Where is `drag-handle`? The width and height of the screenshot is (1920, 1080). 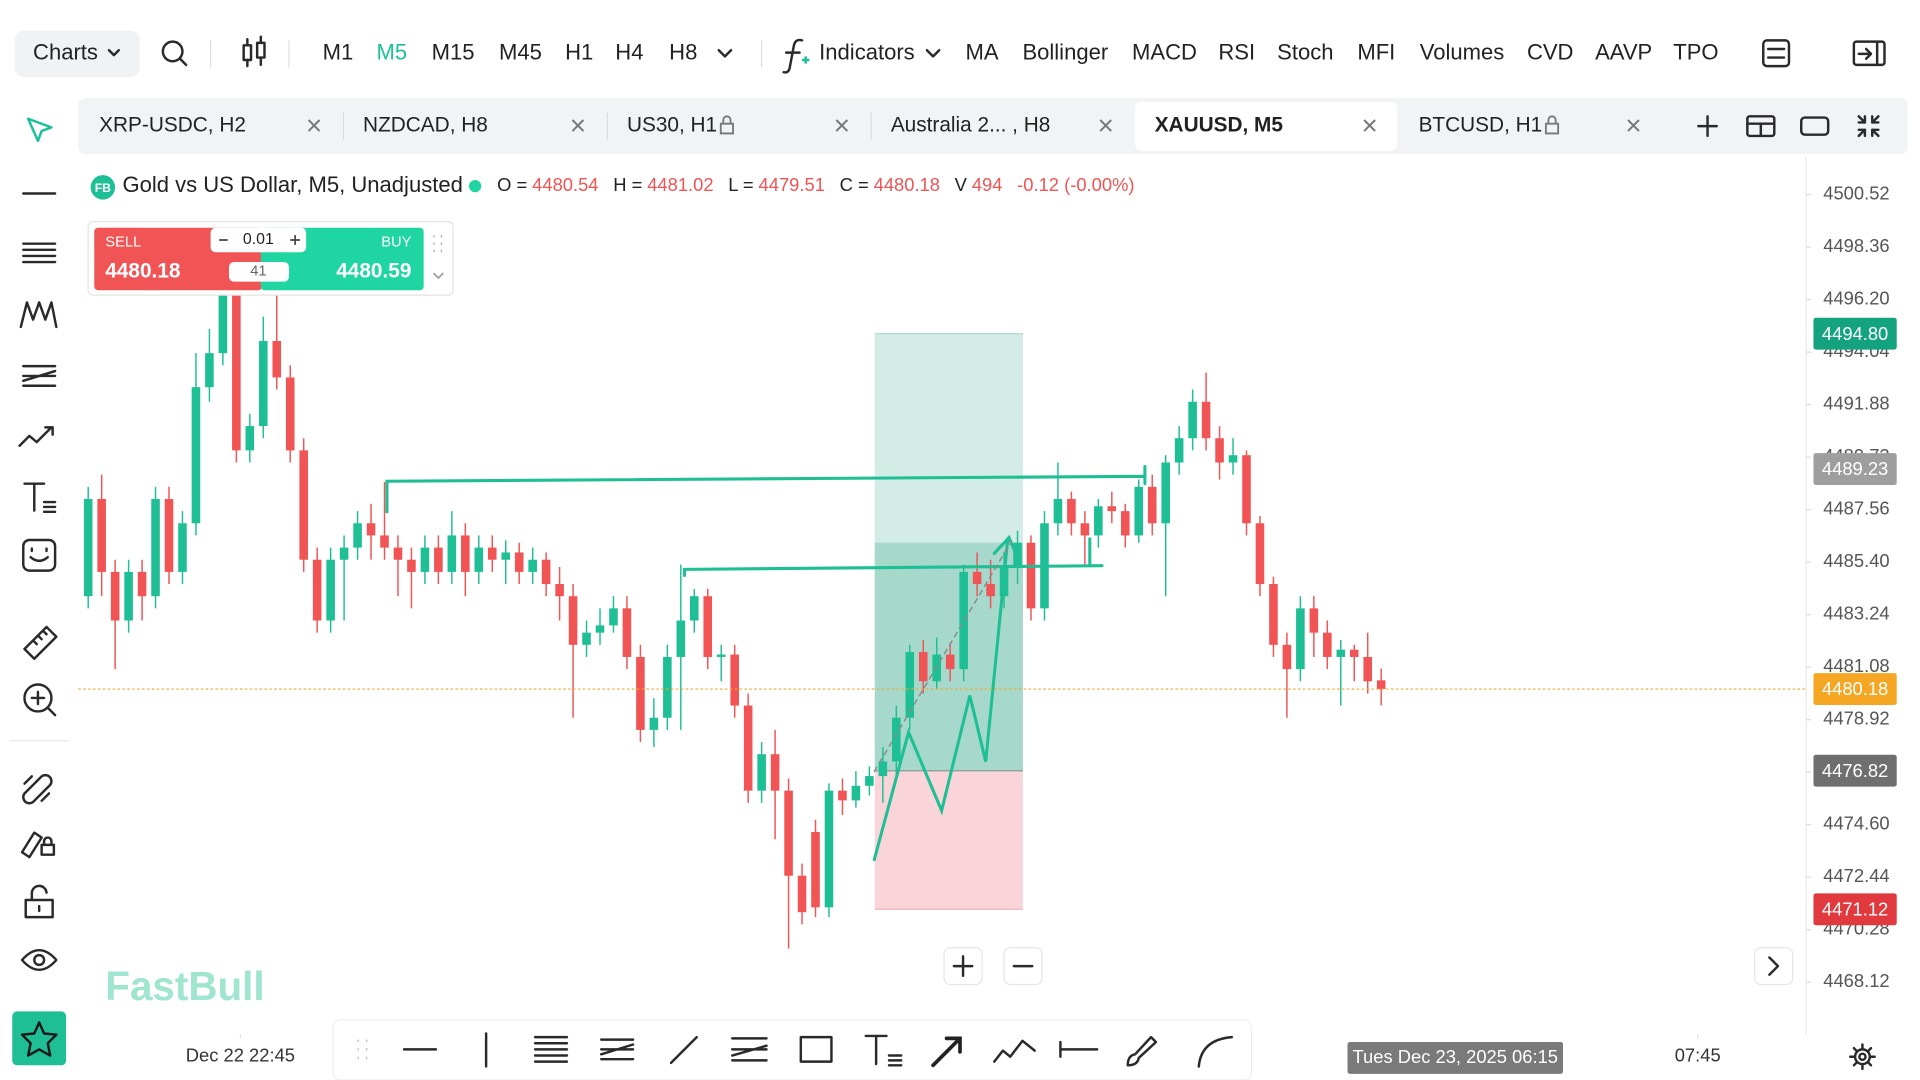 drag-handle is located at coordinates (438, 244).